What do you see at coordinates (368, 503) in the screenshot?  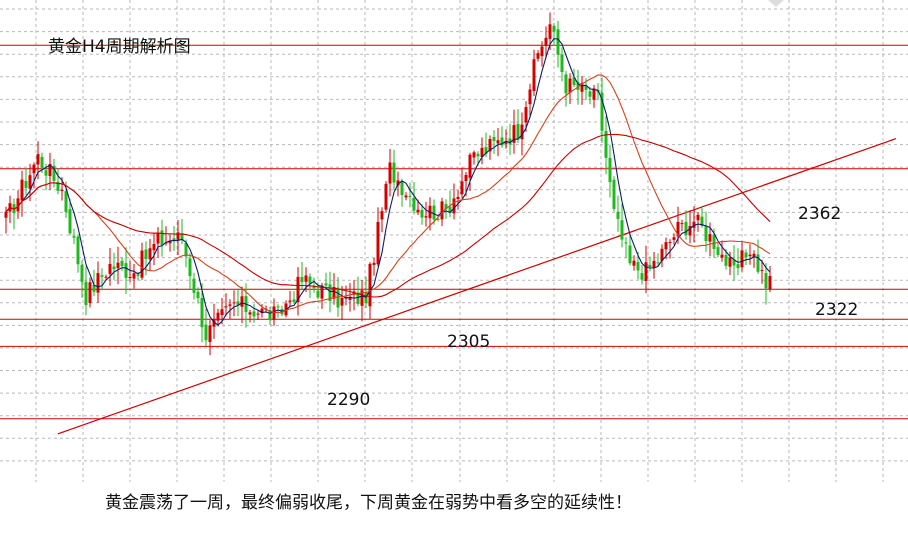 I see `chart-caption: 黄金震荡了一周，最终偏弱收尾，下周黄金在弱势中看多空的延续性！` at bounding box center [368, 503].